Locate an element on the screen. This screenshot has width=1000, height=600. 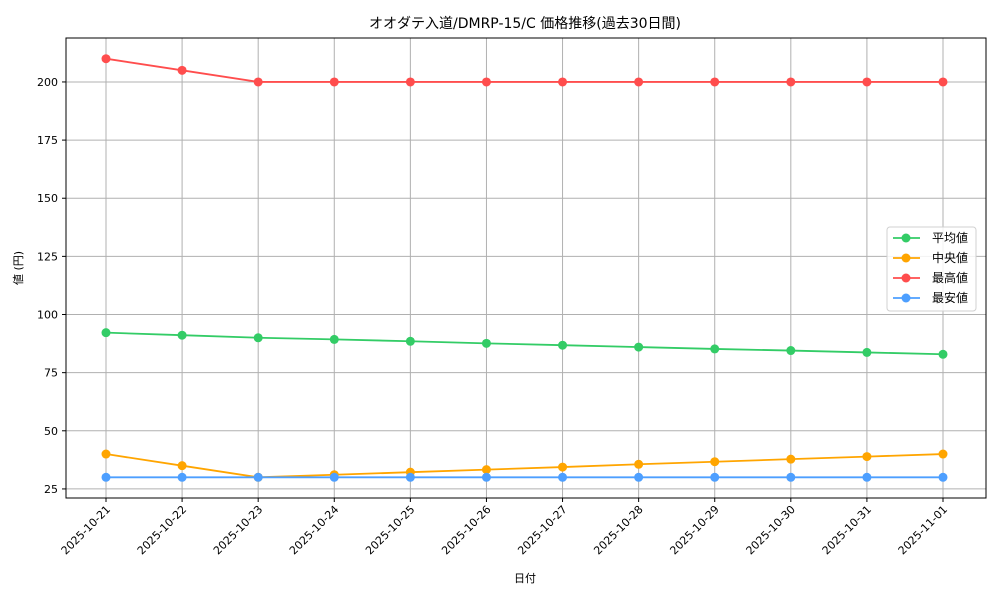
x-tick-label: 2025-10-27 is located at coordinates (542, 530).